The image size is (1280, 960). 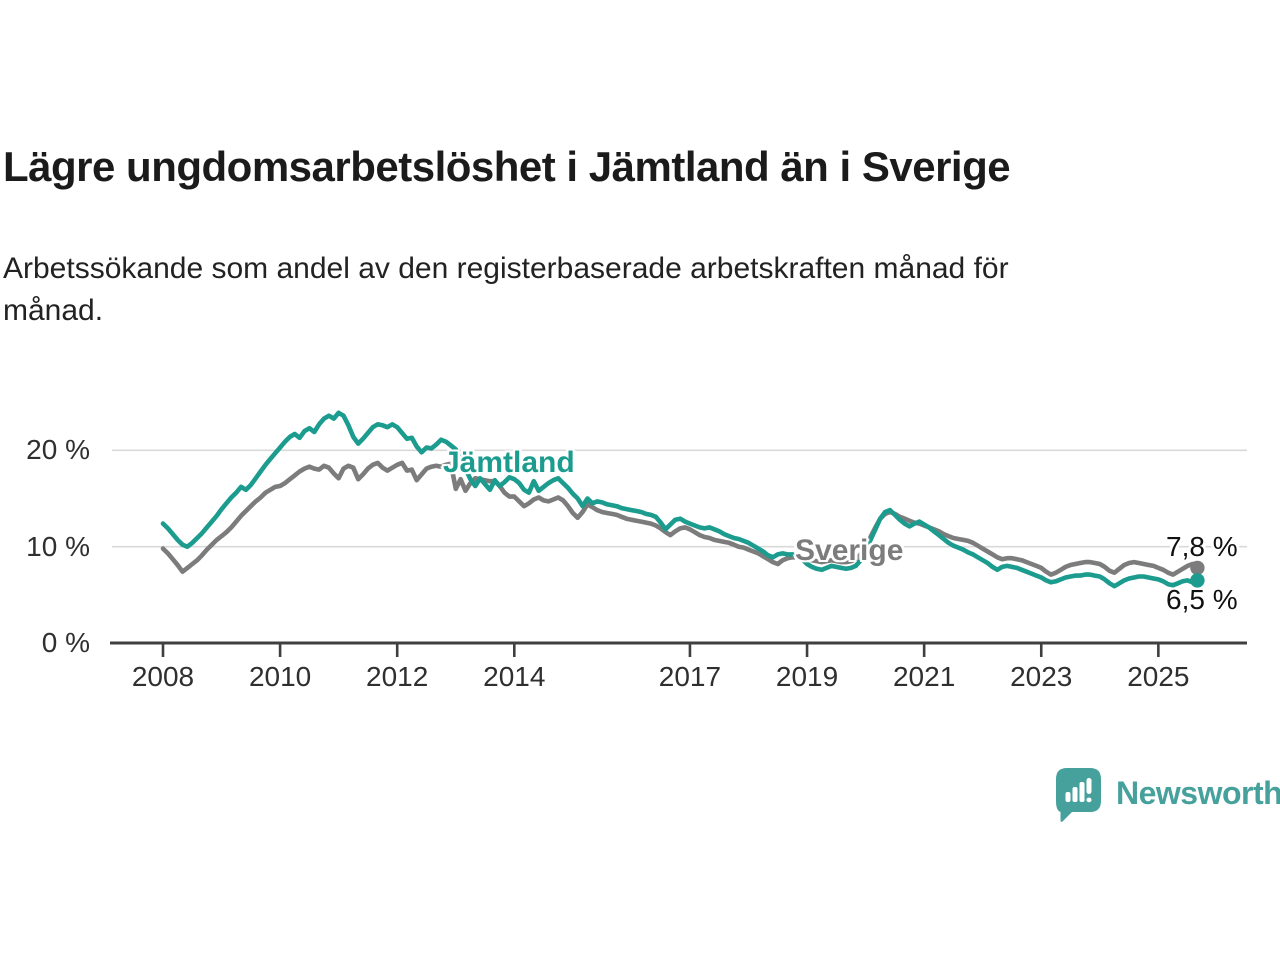 What do you see at coordinates (1202, 599) in the screenshot?
I see `end-value-label-jamtland: 6,5 %` at bounding box center [1202, 599].